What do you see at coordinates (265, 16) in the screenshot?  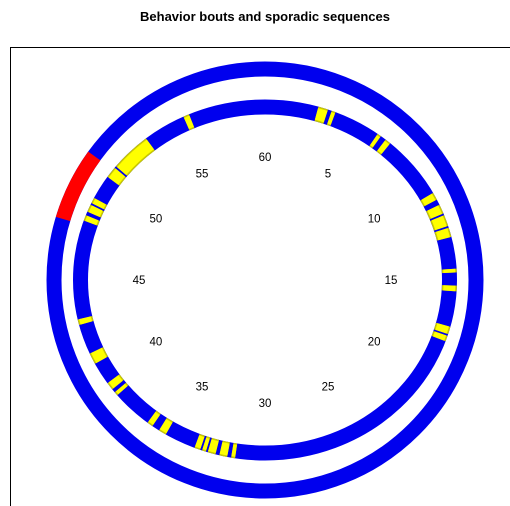 I see `chart-title: Behavior bouts and sporadic sequences` at bounding box center [265, 16].